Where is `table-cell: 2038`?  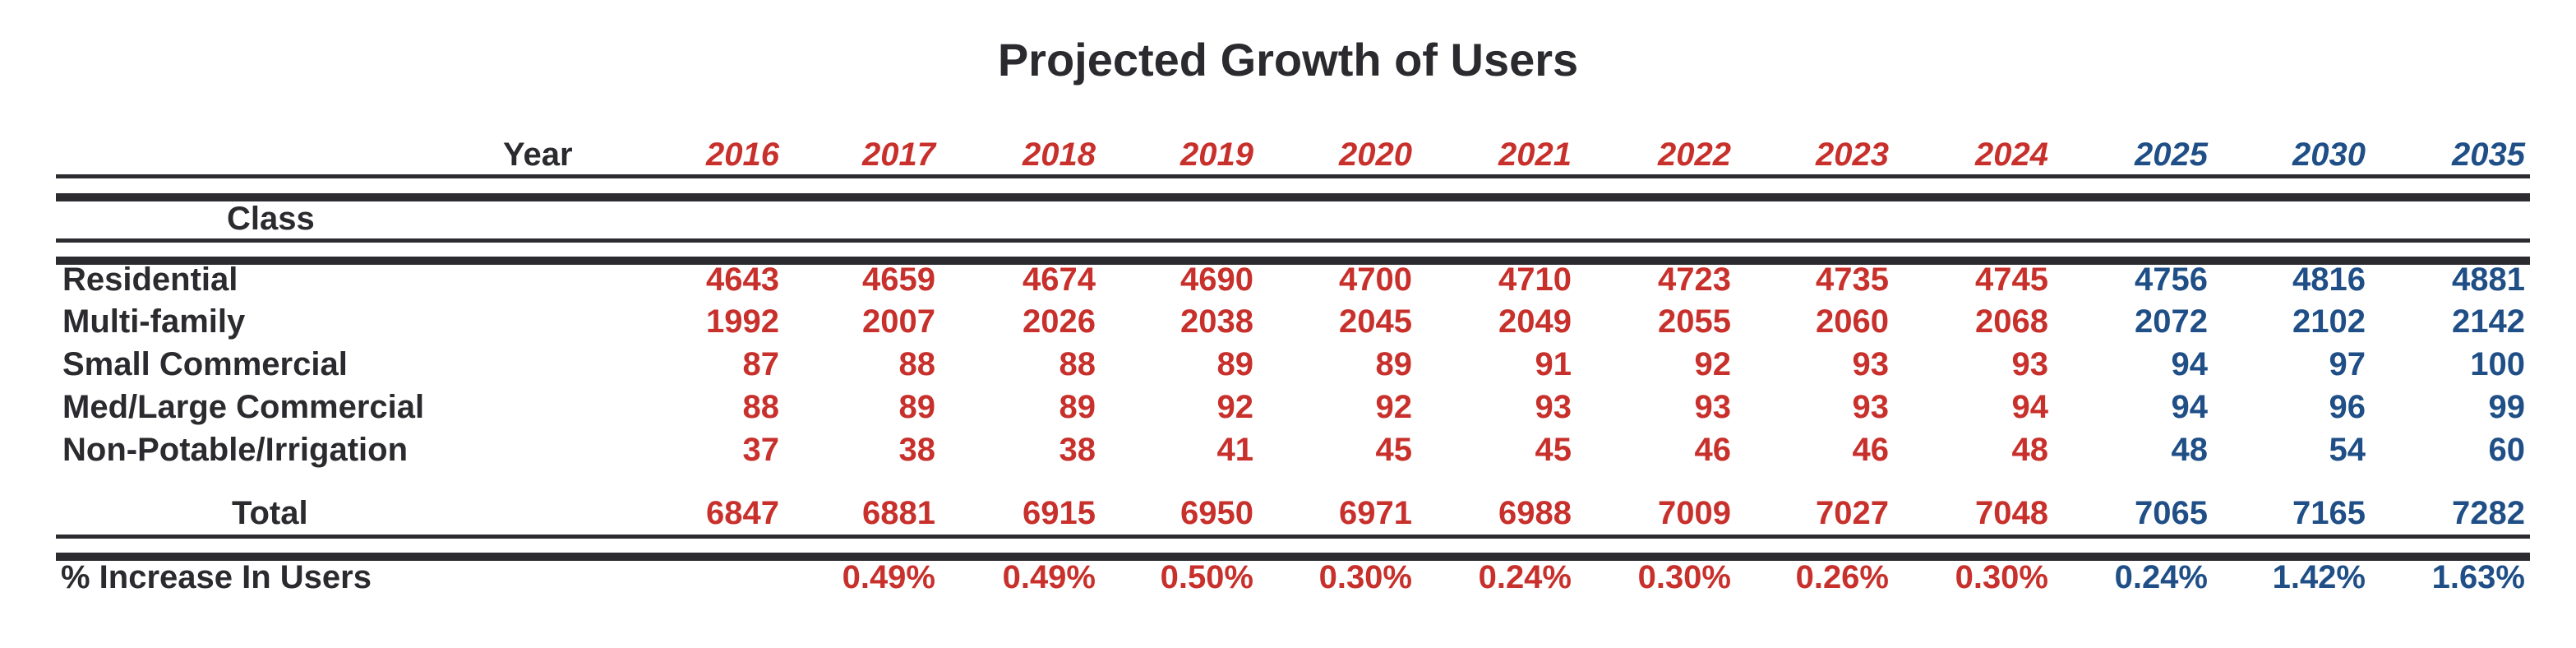 table-cell: 2038 is located at coordinates (1217, 321).